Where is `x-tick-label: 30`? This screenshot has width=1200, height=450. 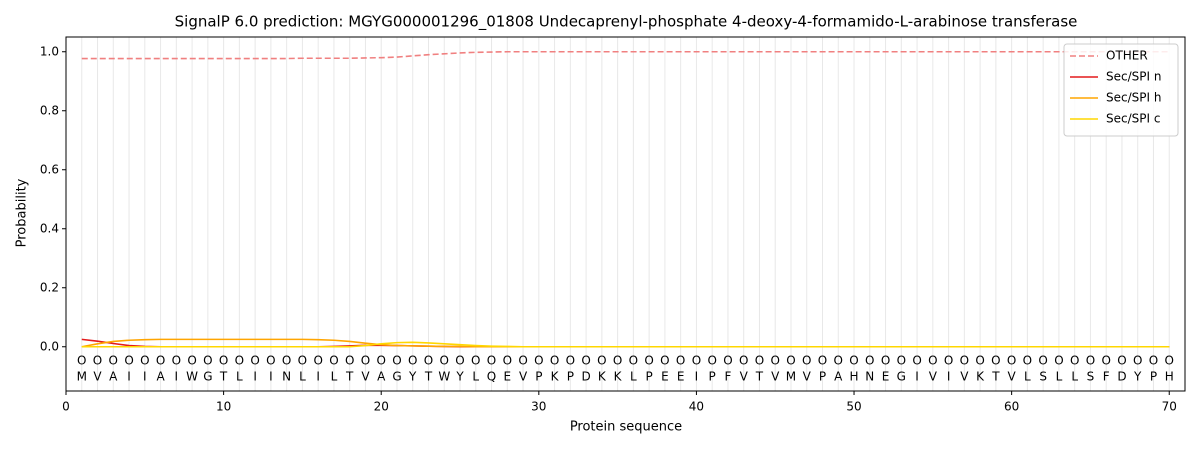
x-tick-label: 30 is located at coordinates (538, 407).